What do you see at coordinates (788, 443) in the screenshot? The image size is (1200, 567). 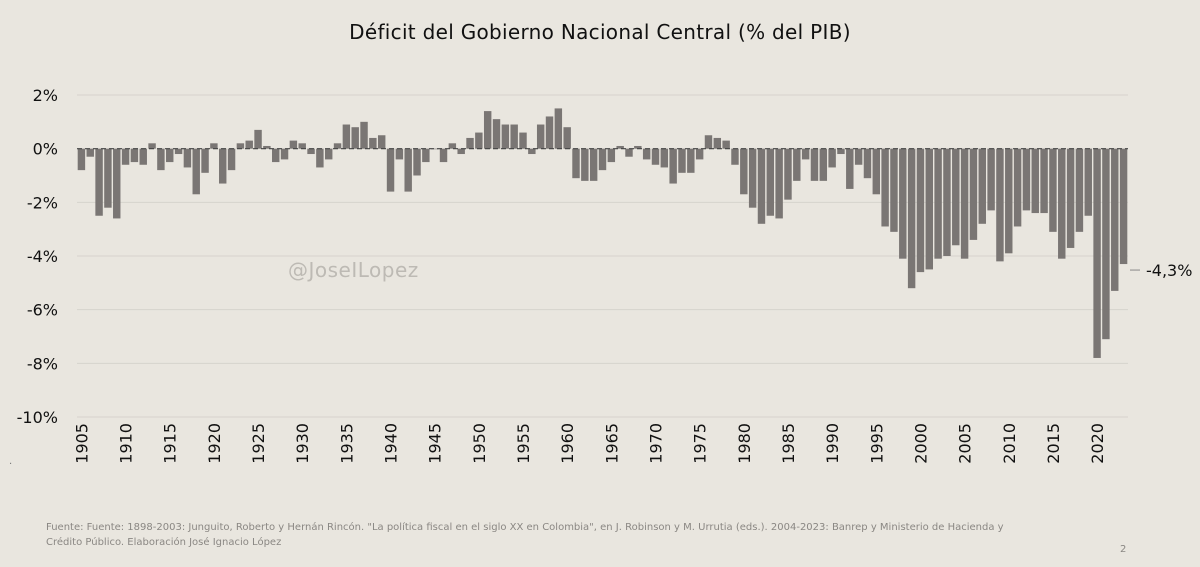 I see `x-tick-label: 1985` at bounding box center [788, 443].